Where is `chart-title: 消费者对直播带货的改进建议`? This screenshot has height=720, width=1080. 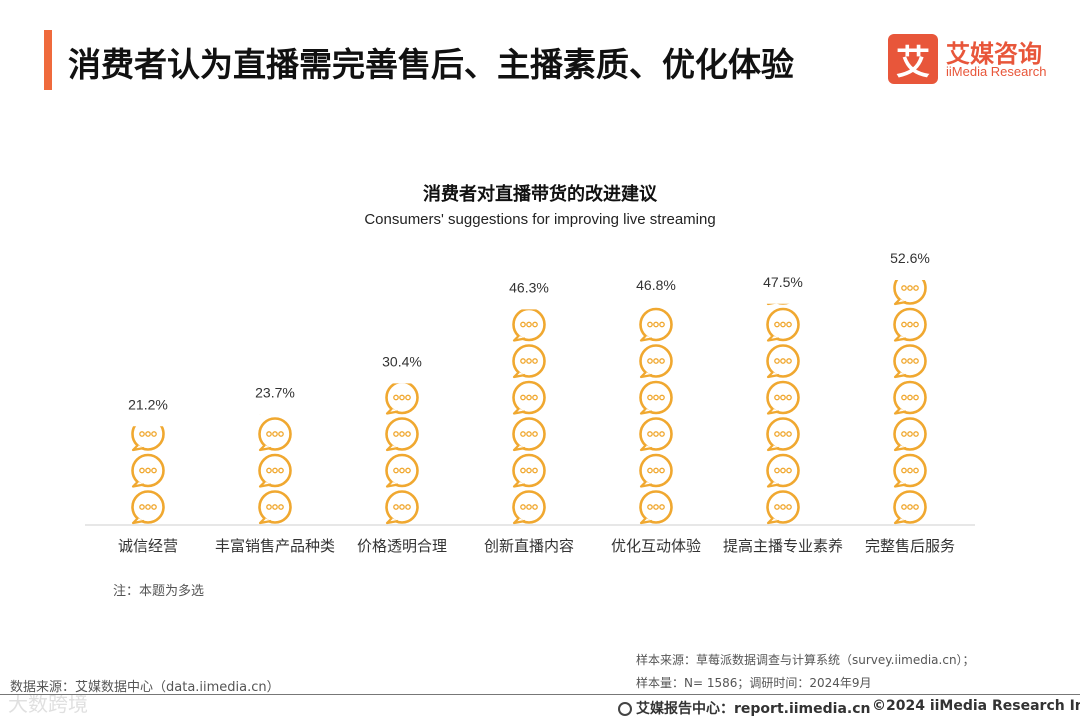
chart-title: 消费者对直播带货的改进建议 is located at coordinates (540, 194).